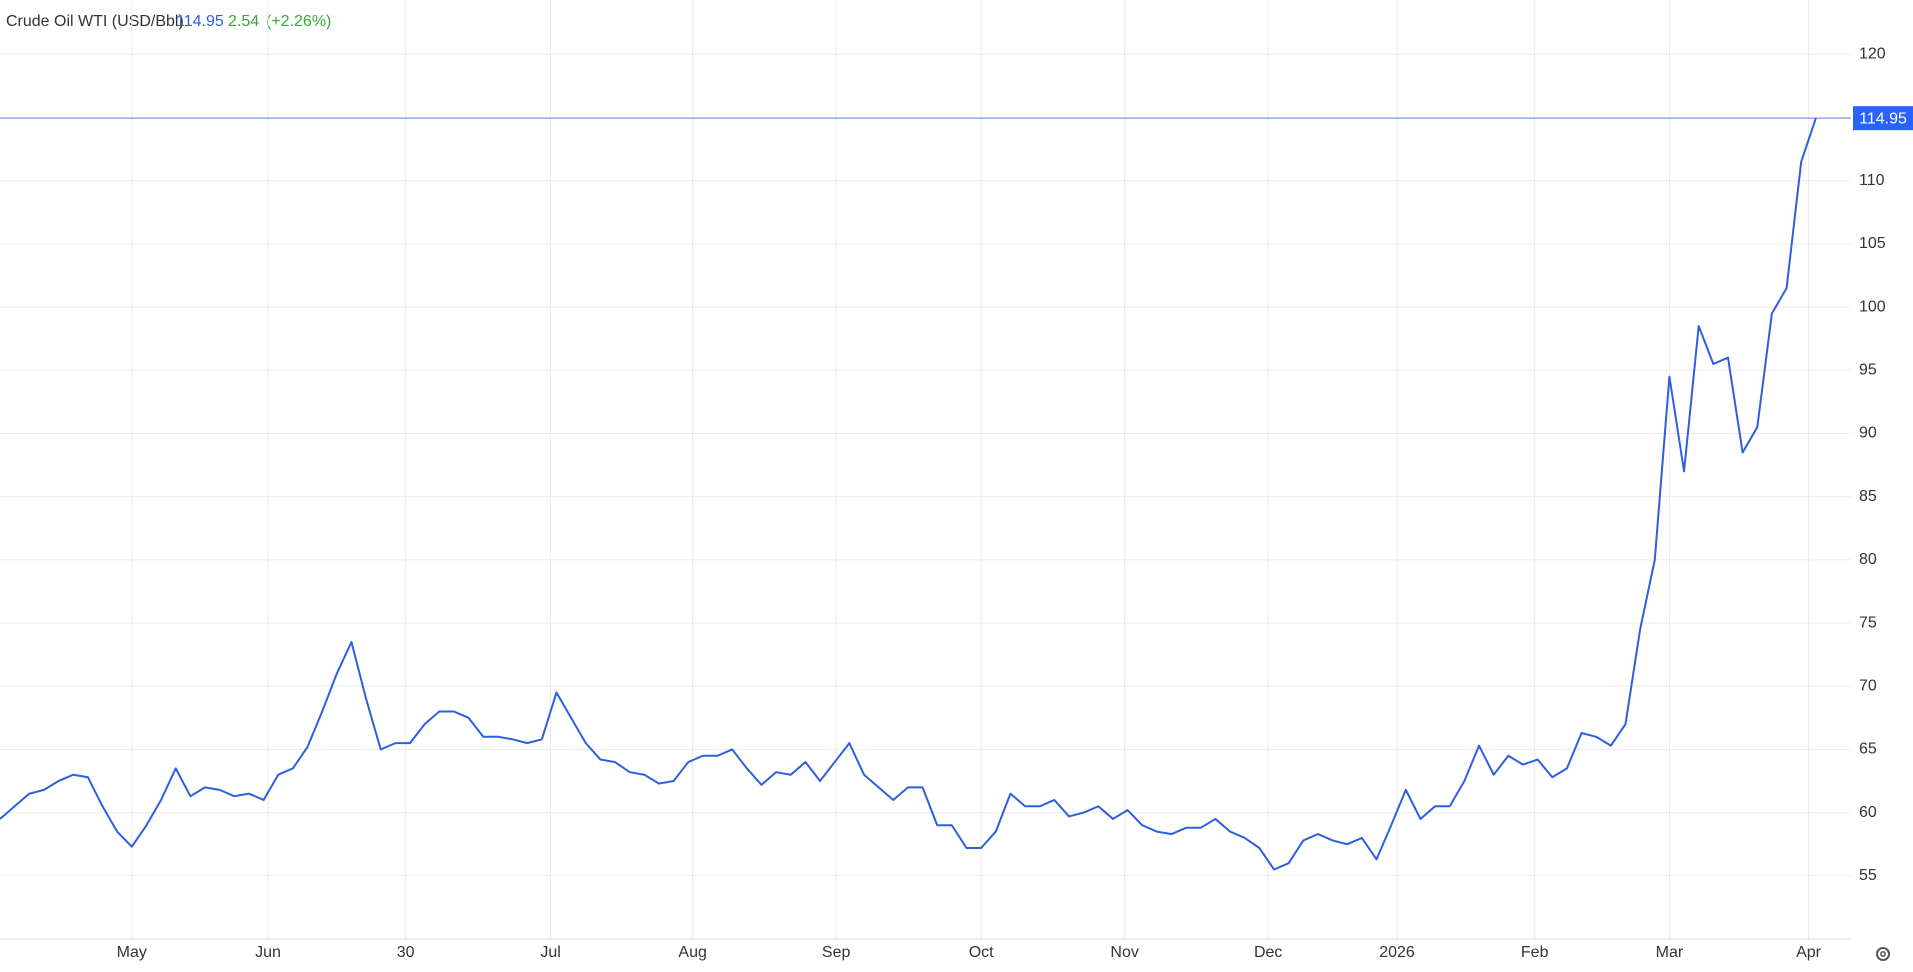 The width and height of the screenshot is (1913, 972). I want to click on x-tick-label: Aug, so click(692, 952).